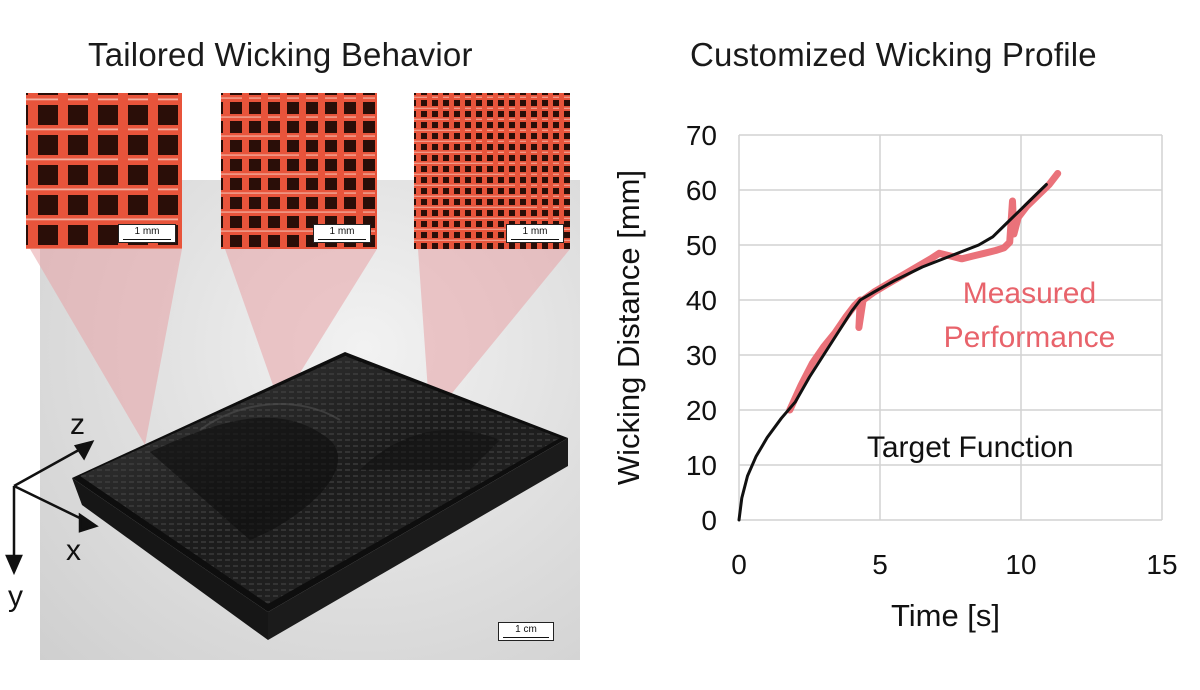 The image size is (1200, 690). Describe the element at coordinates (739, 564) in the screenshot. I see `x-tick-label: 0` at that location.